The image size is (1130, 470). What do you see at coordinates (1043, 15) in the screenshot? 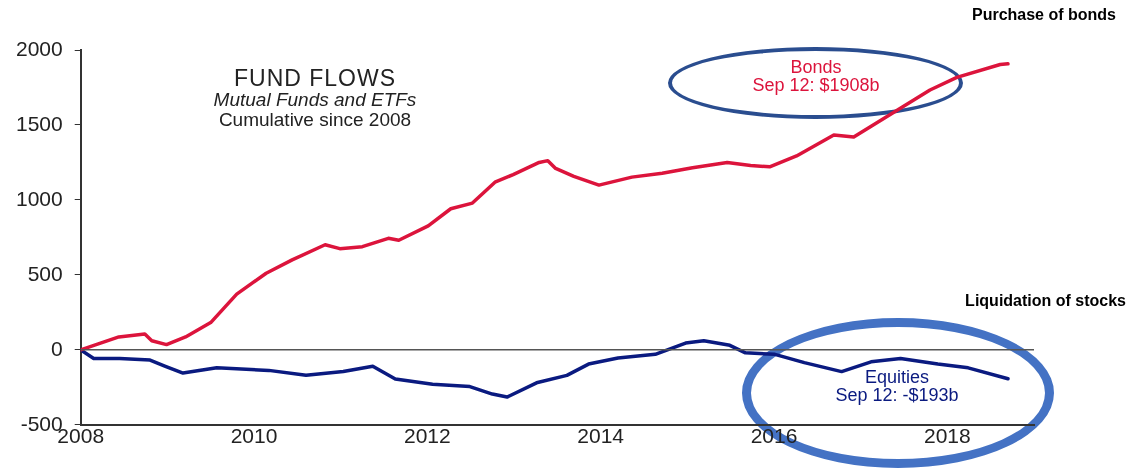
I see `text: Purchase of bonds` at bounding box center [1043, 15].